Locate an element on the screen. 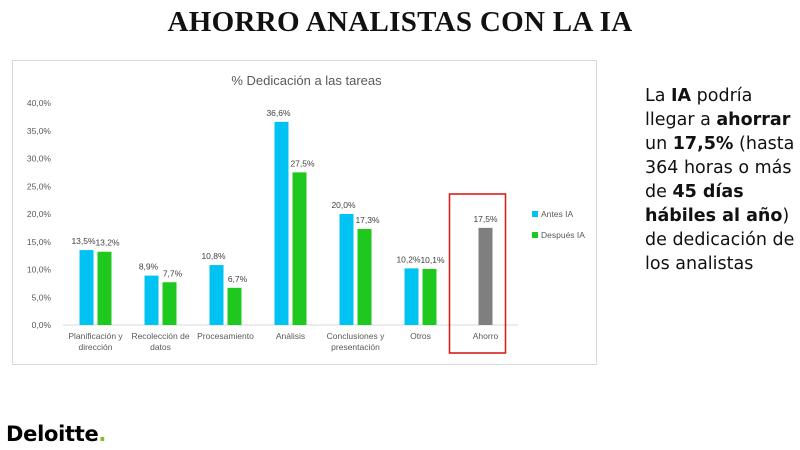 The width and height of the screenshot is (800, 450). bar-ahorro is located at coordinates (485, 276).